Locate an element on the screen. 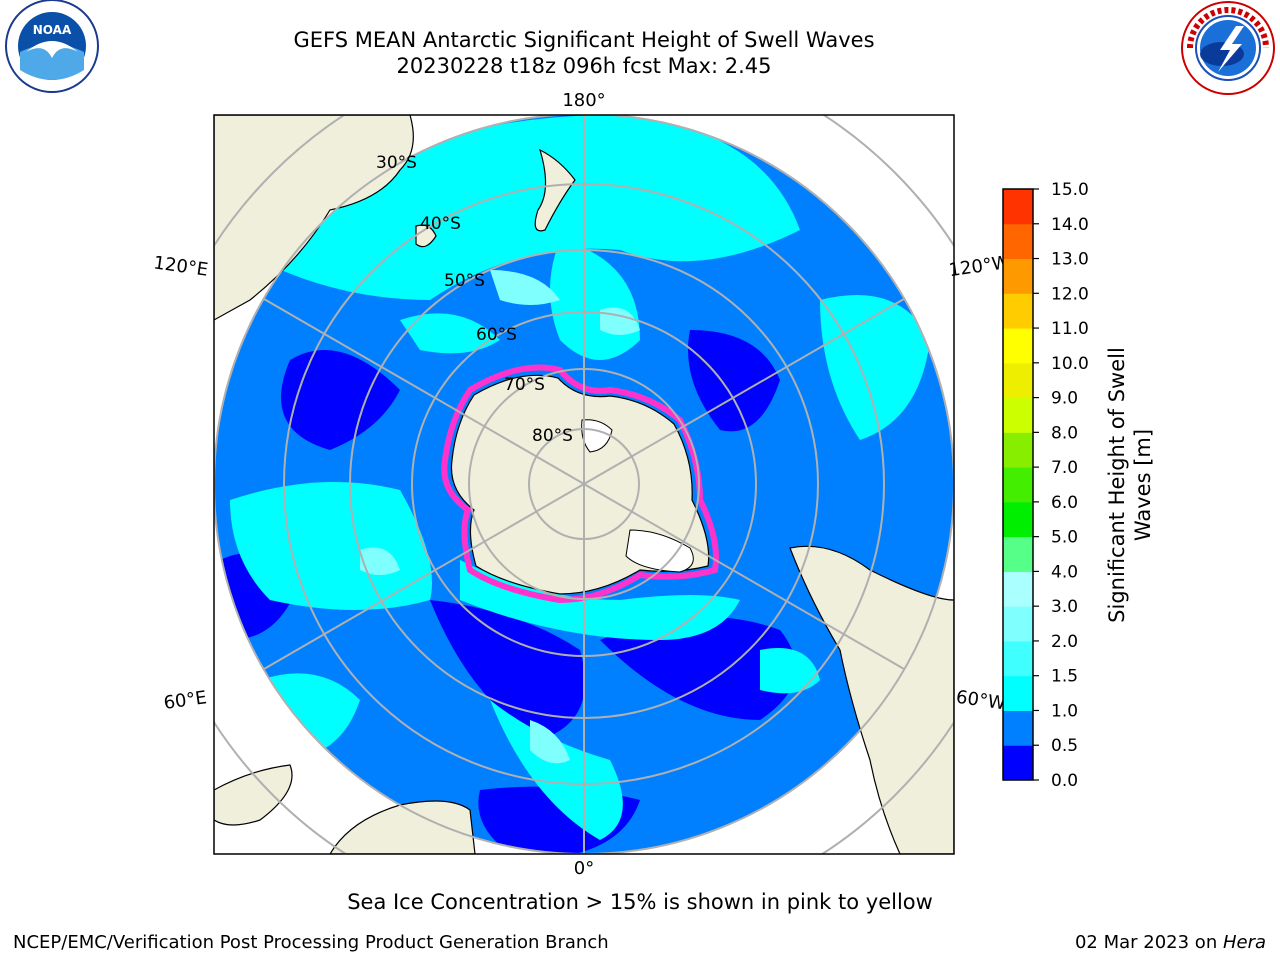 The image size is (1280, 960). lon-label-60e: 60°E is located at coordinates (185, 700).